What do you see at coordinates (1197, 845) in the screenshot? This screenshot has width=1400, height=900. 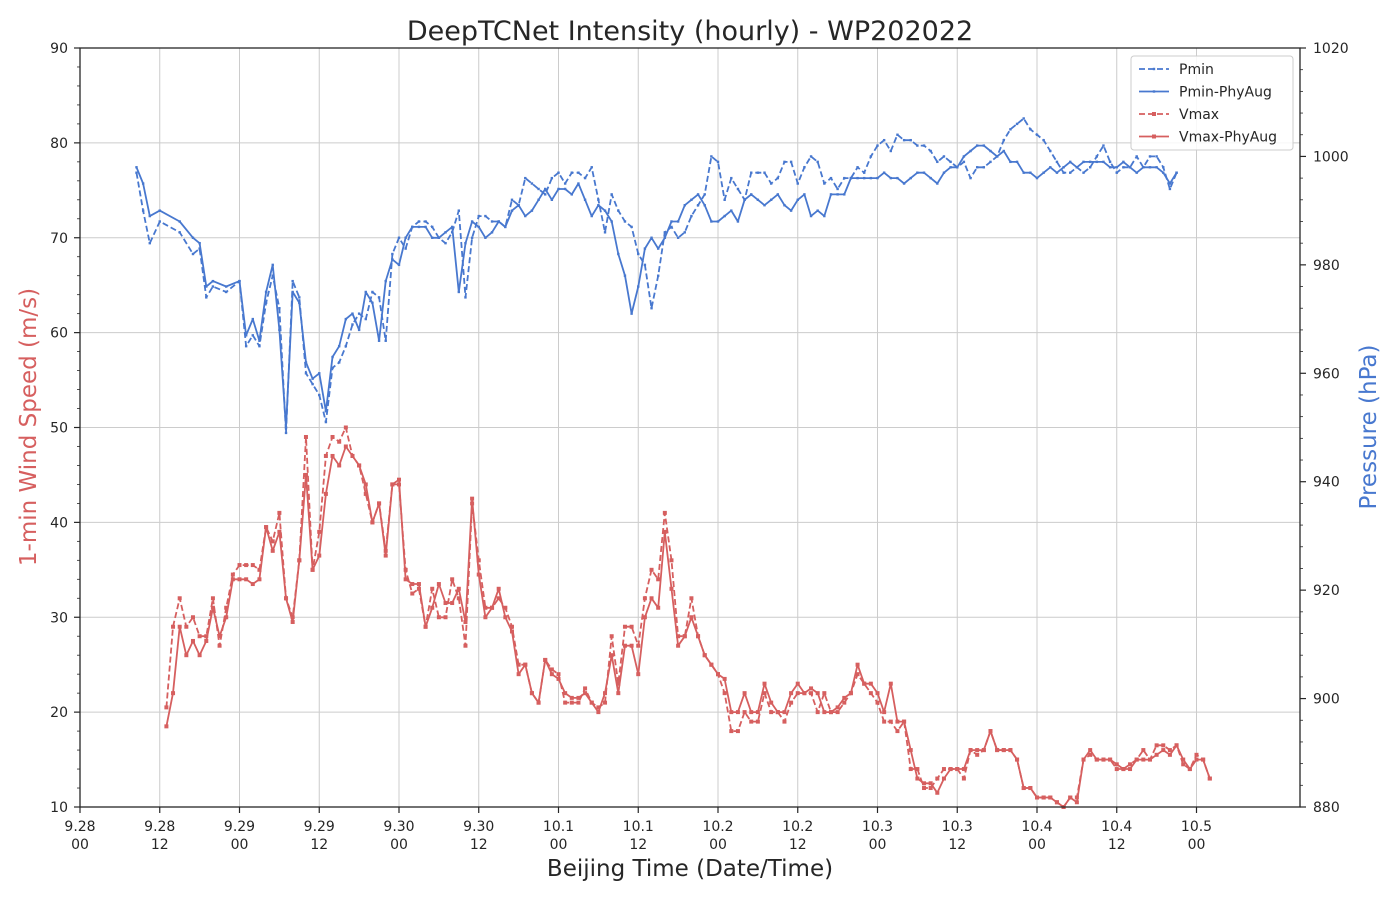 I see `x-tick-time-label: 00` at bounding box center [1197, 845].